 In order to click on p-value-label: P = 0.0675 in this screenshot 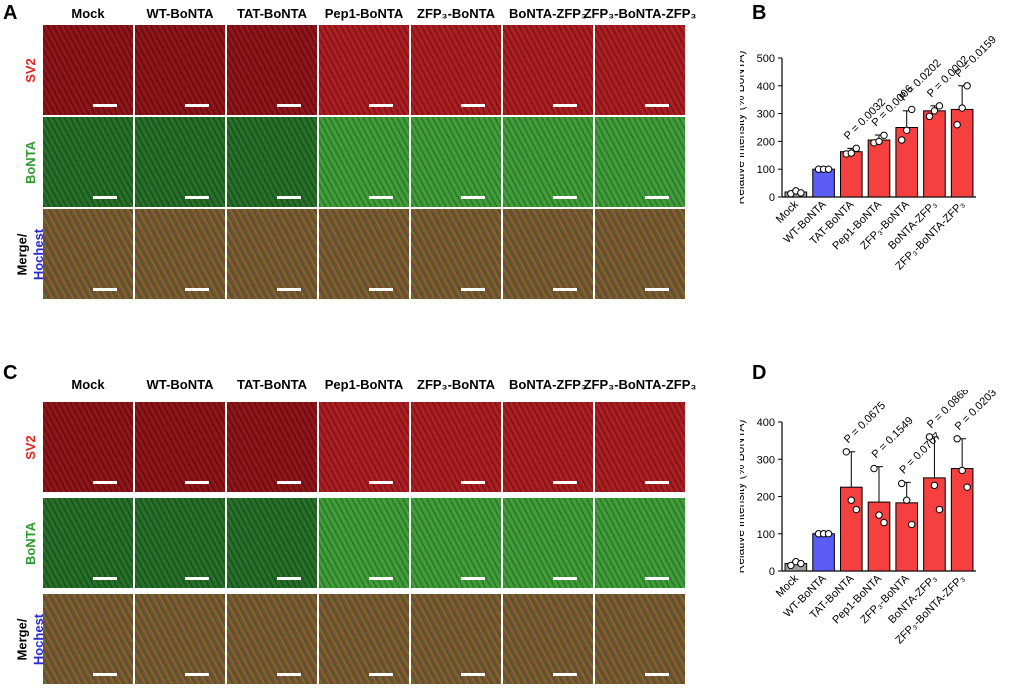, I will do `click(865, 423)`.